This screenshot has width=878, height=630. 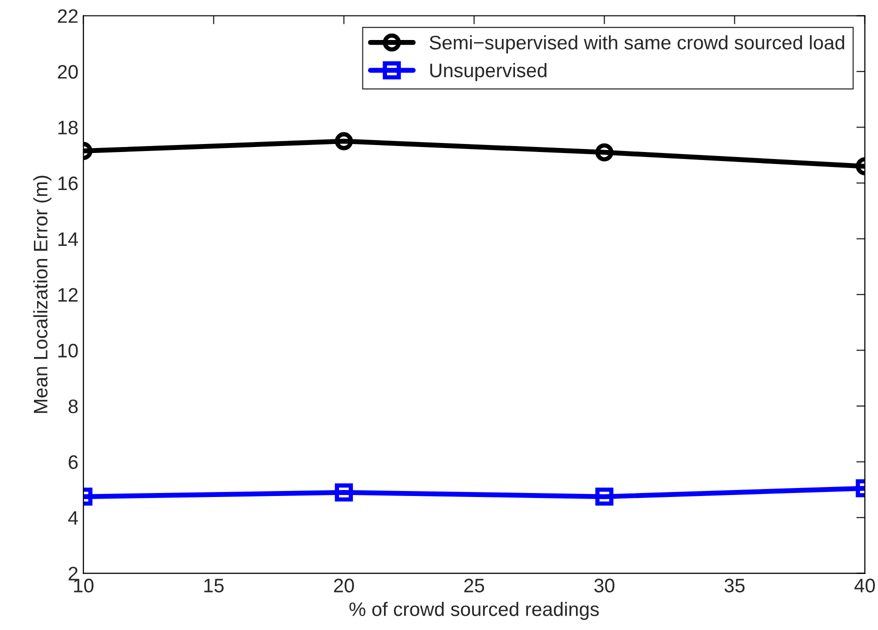 What do you see at coordinates (68, 127) in the screenshot?
I see `y-tick-label: 18` at bounding box center [68, 127].